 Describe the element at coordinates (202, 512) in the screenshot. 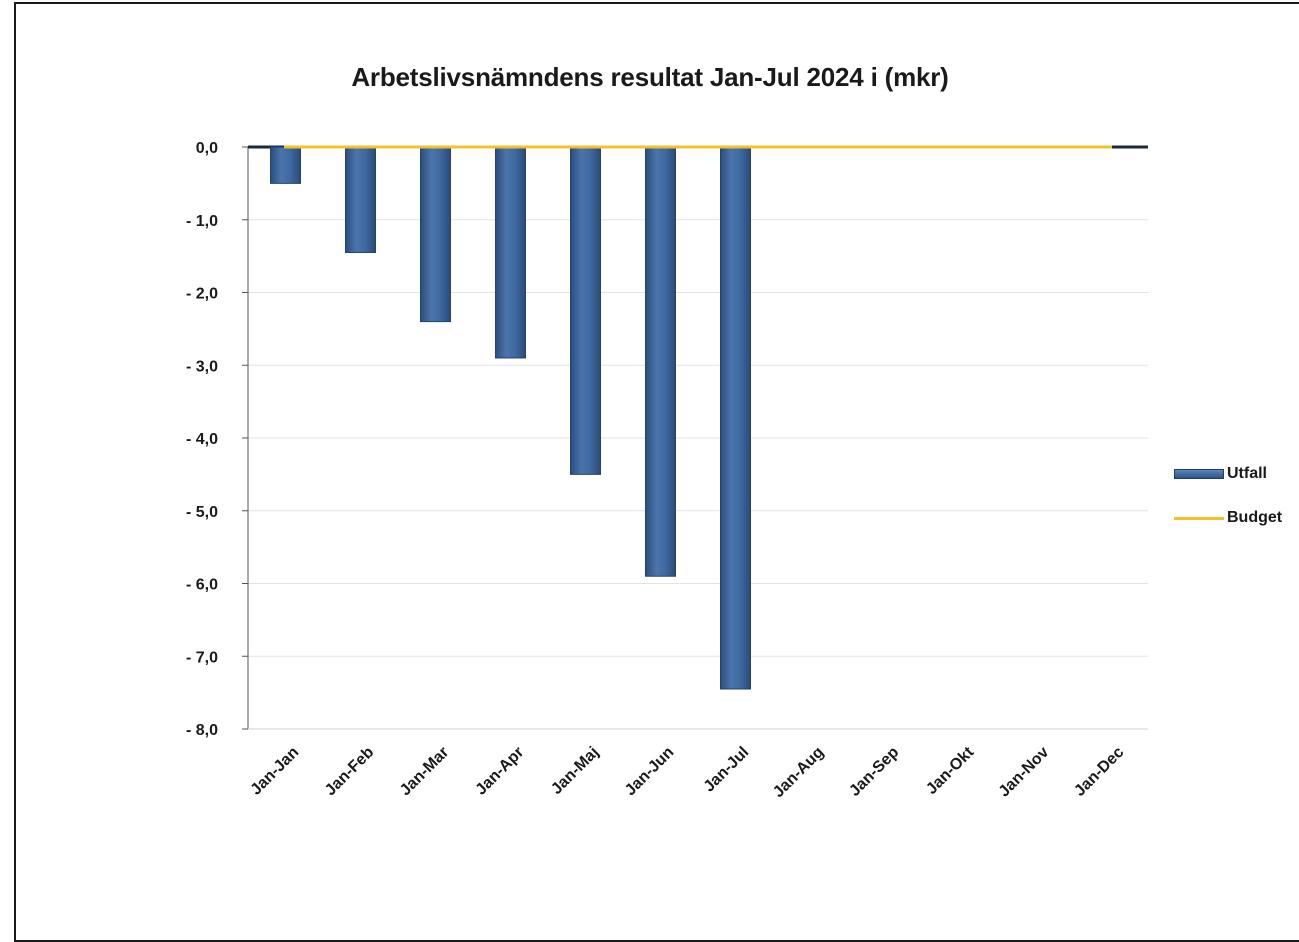

I see `y-tick-label: - 5,0` at that location.